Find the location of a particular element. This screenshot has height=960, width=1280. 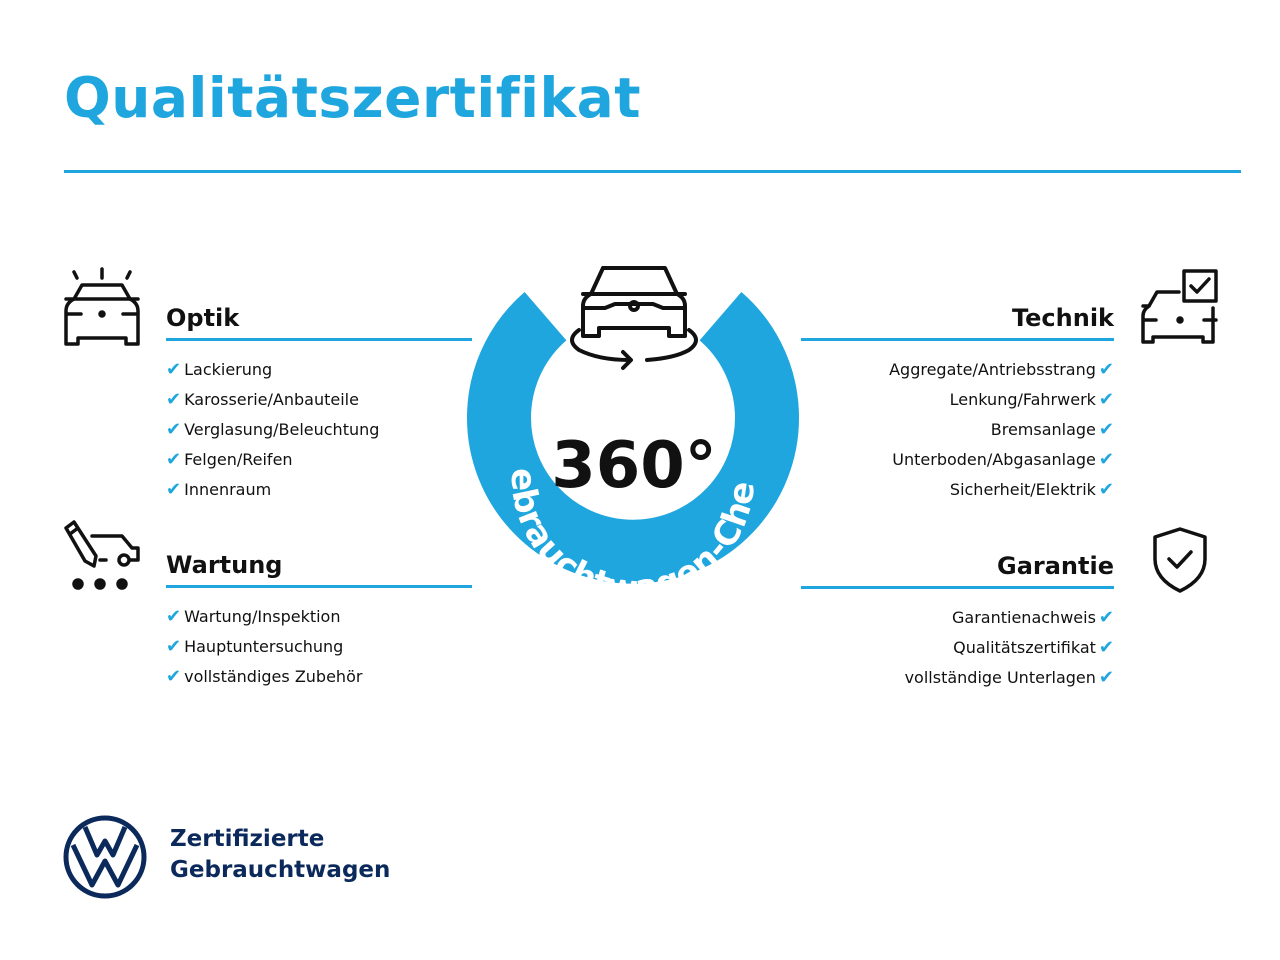

shield-check-icon is located at coordinates (1180, 560).